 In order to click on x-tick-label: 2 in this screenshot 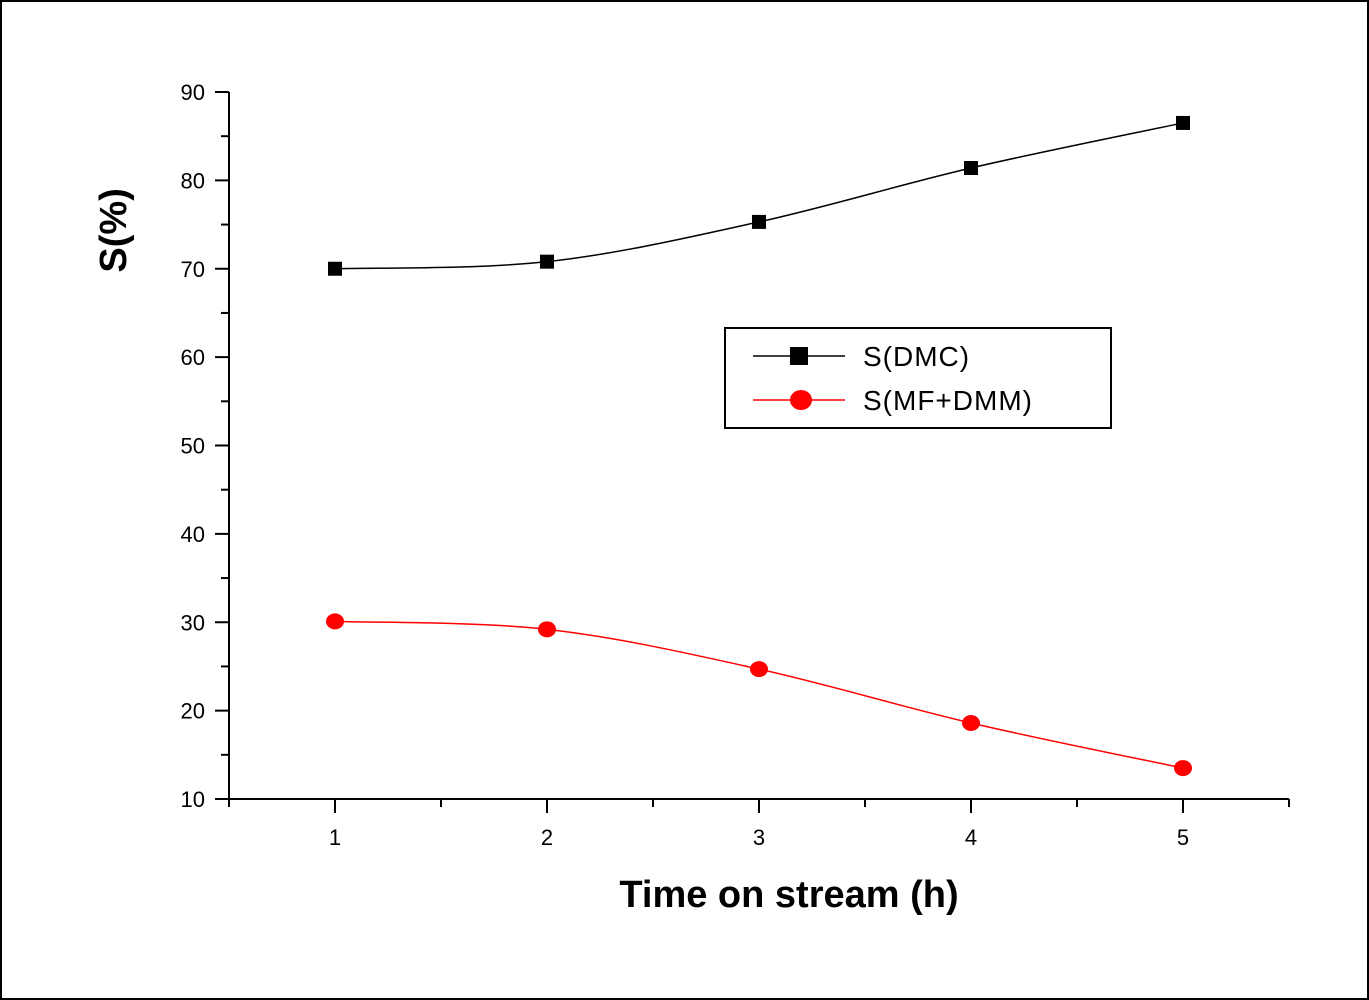, I will do `click(547, 837)`.